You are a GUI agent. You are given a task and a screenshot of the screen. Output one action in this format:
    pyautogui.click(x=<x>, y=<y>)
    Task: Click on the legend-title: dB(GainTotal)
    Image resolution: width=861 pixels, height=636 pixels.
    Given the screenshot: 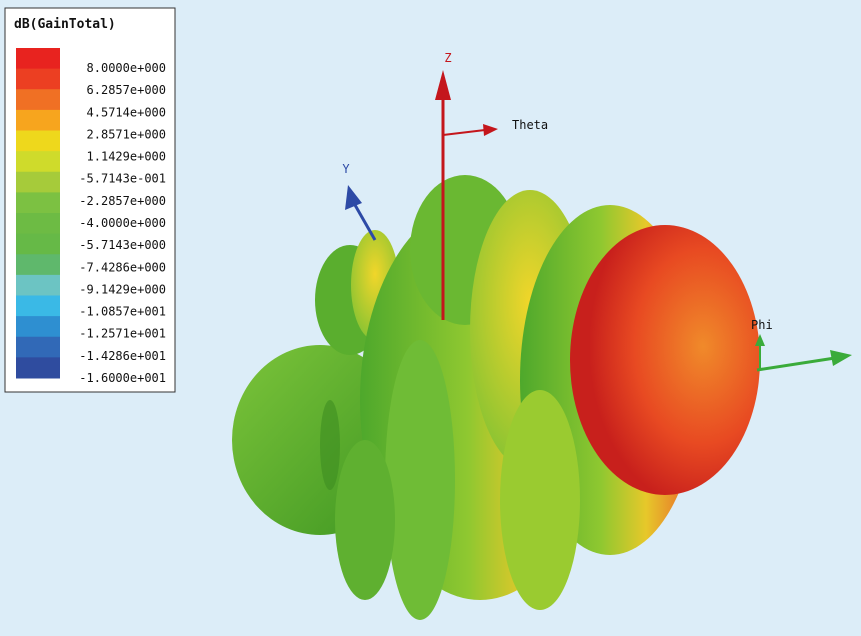 What is the action you would take?
    pyautogui.click(x=65, y=24)
    